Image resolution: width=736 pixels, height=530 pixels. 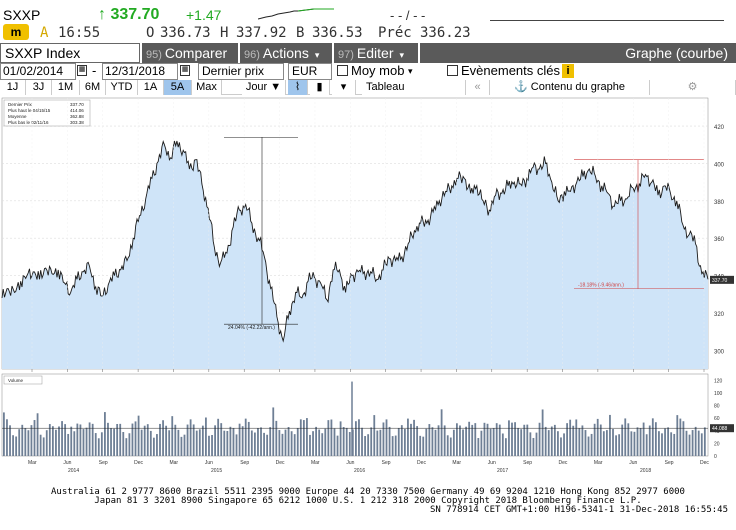 I want to click on actions-button: 96) Actions ▾, so click(x=286, y=53).